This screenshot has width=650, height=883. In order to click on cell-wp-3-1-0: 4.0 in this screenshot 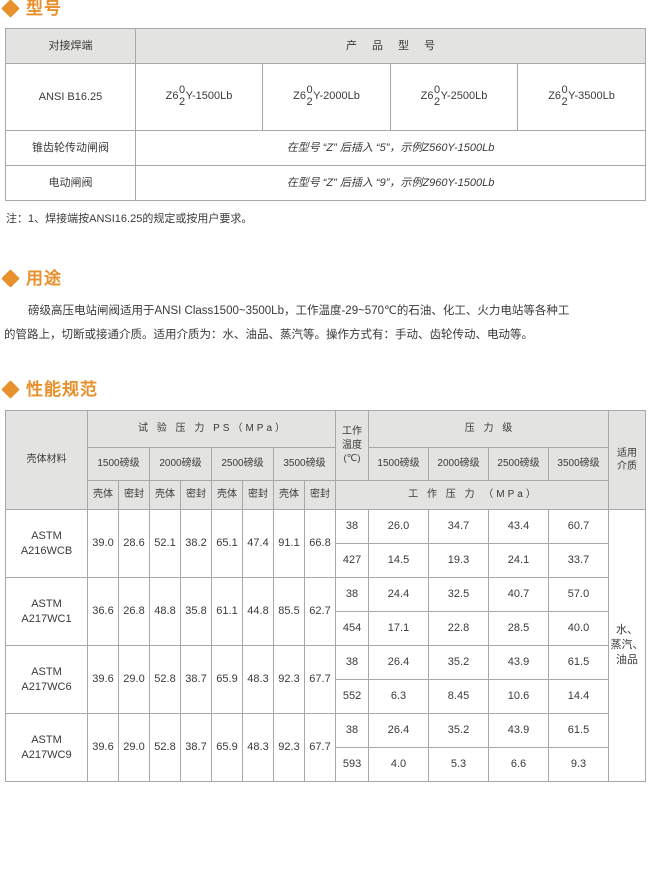, I will do `click(399, 765)`.